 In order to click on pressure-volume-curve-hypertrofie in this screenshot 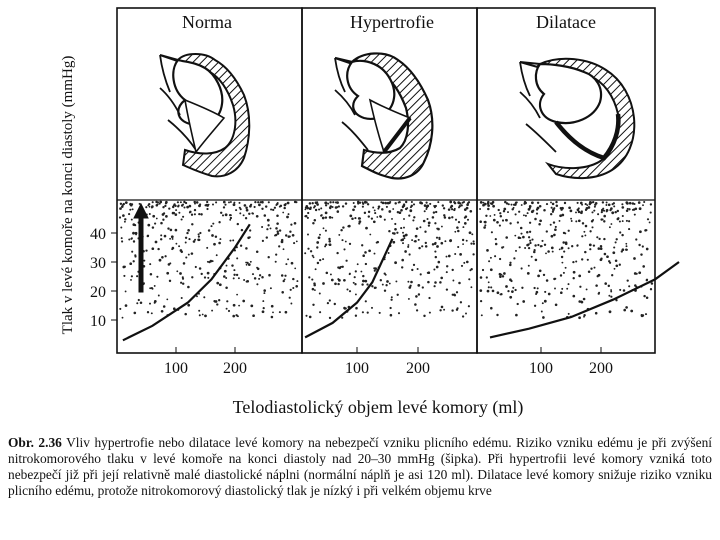, I will do `click(349, 288)`.